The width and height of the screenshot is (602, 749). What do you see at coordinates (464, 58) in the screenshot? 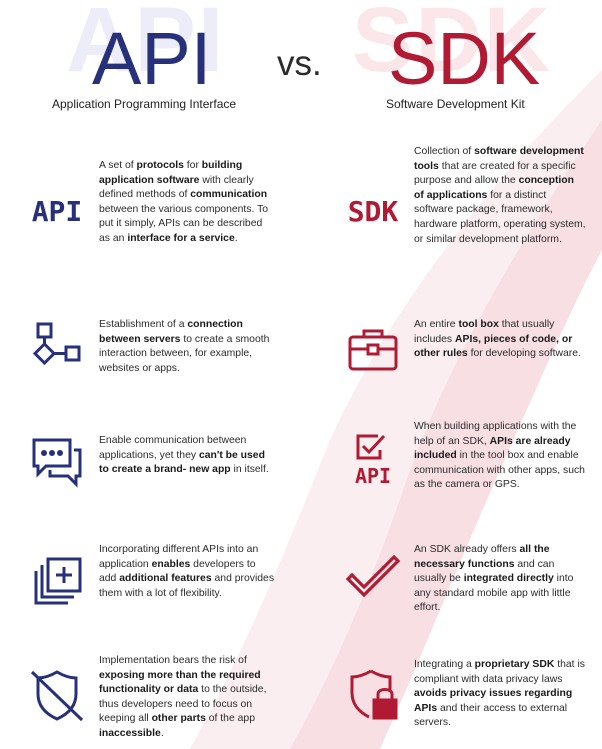
I see `sdk-title: SDK` at bounding box center [464, 58].